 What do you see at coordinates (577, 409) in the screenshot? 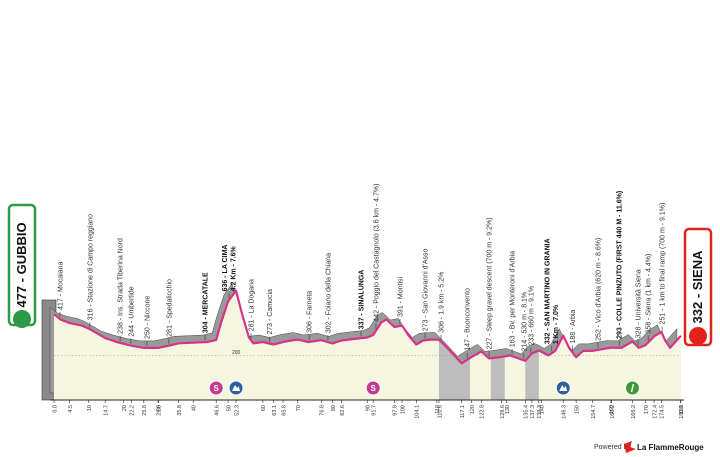
I see `x-tick-label: 150` at bounding box center [577, 409].